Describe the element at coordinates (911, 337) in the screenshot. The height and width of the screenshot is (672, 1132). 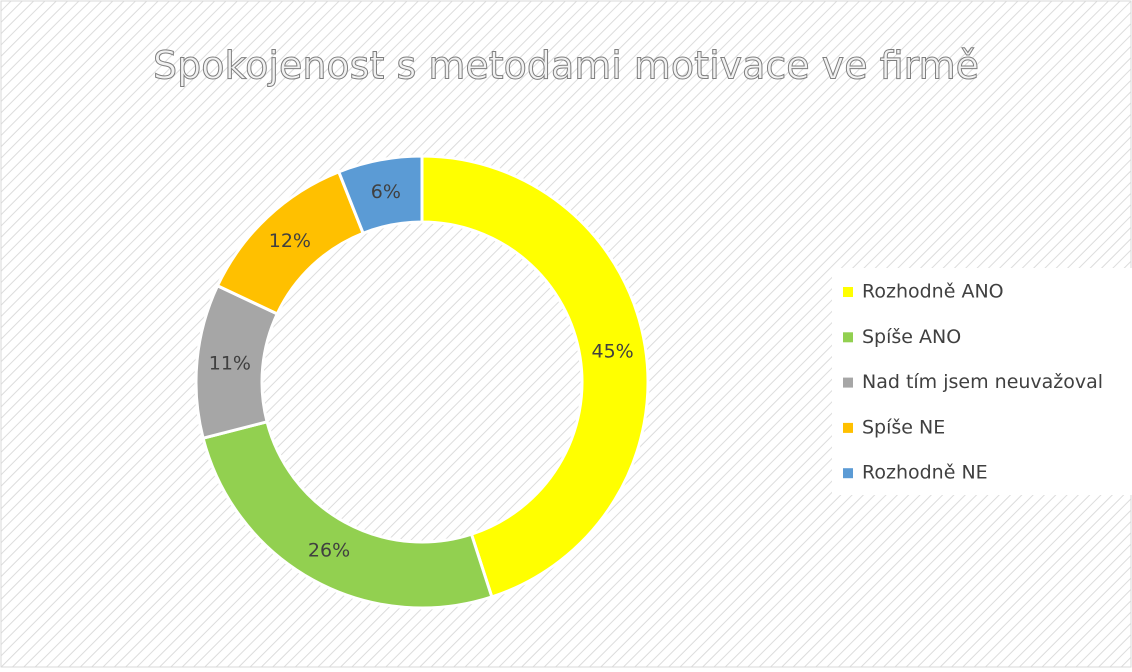
I see `legend-label: Spíše ANO` at that location.